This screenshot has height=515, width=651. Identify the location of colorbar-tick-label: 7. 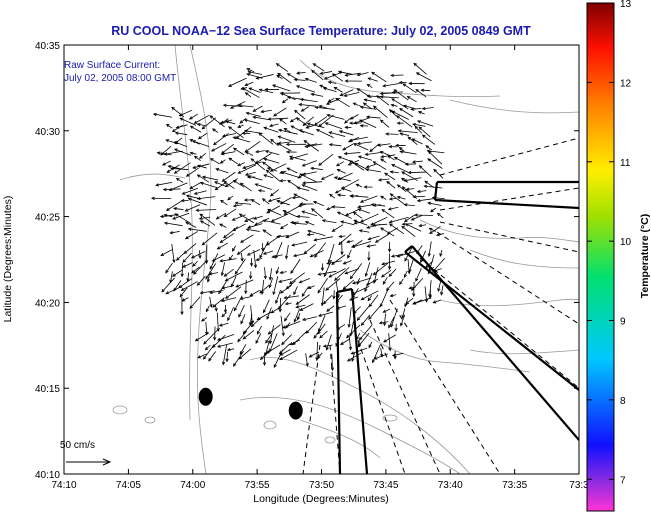
(623, 480).